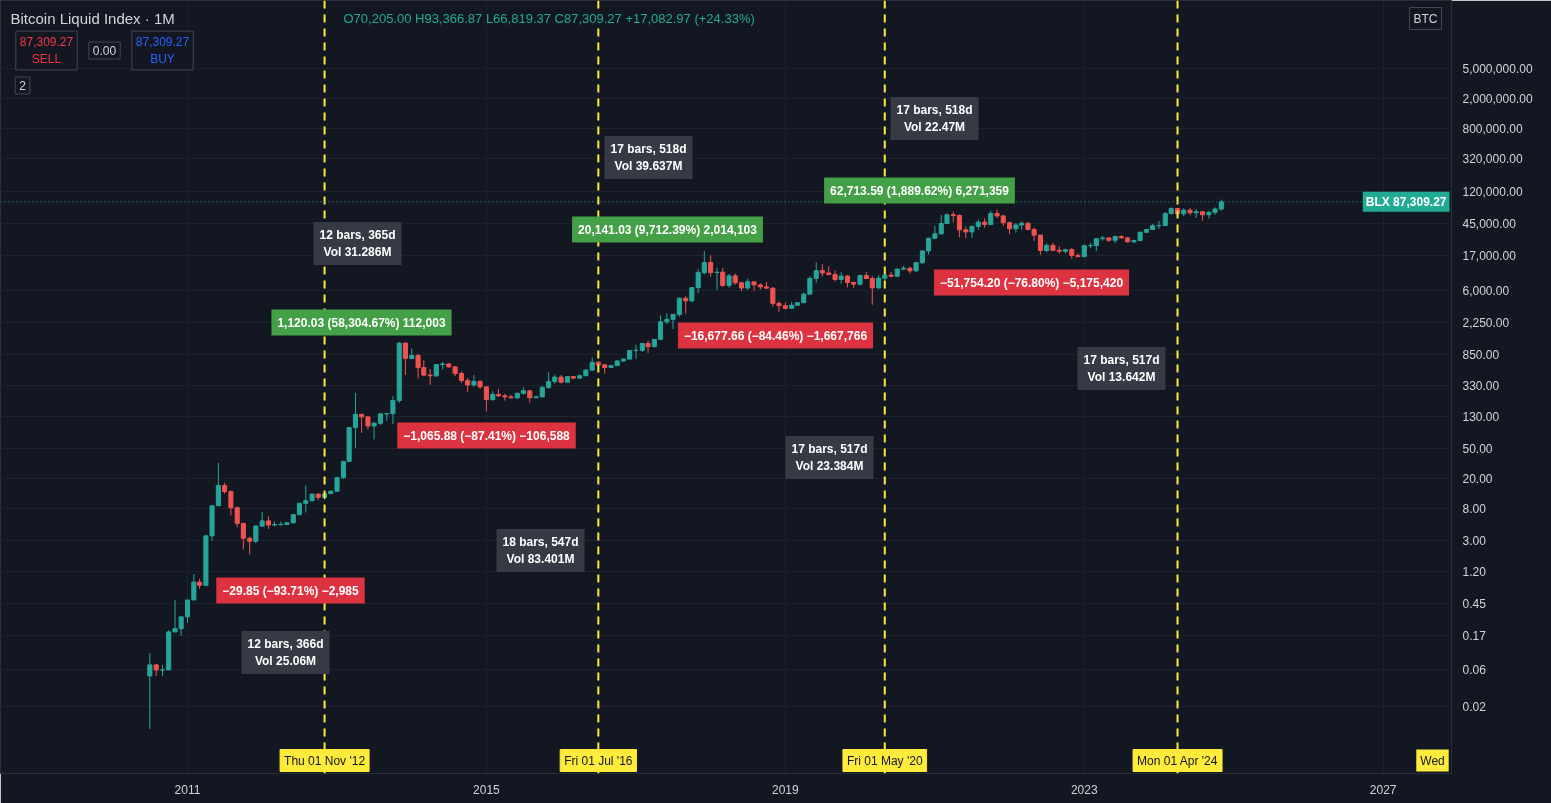 This screenshot has height=803, width=1551. Describe the element at coordinates (1492, 159) in the screenshot. I see `y-tick-label: 320,000.00` at that location.